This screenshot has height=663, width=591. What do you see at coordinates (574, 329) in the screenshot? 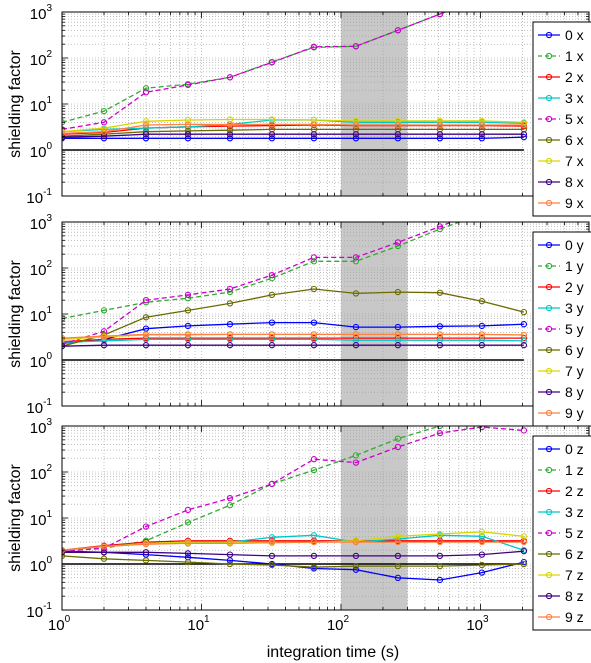
I see `legend-label: 5 y` at bounding box center [574, 329].